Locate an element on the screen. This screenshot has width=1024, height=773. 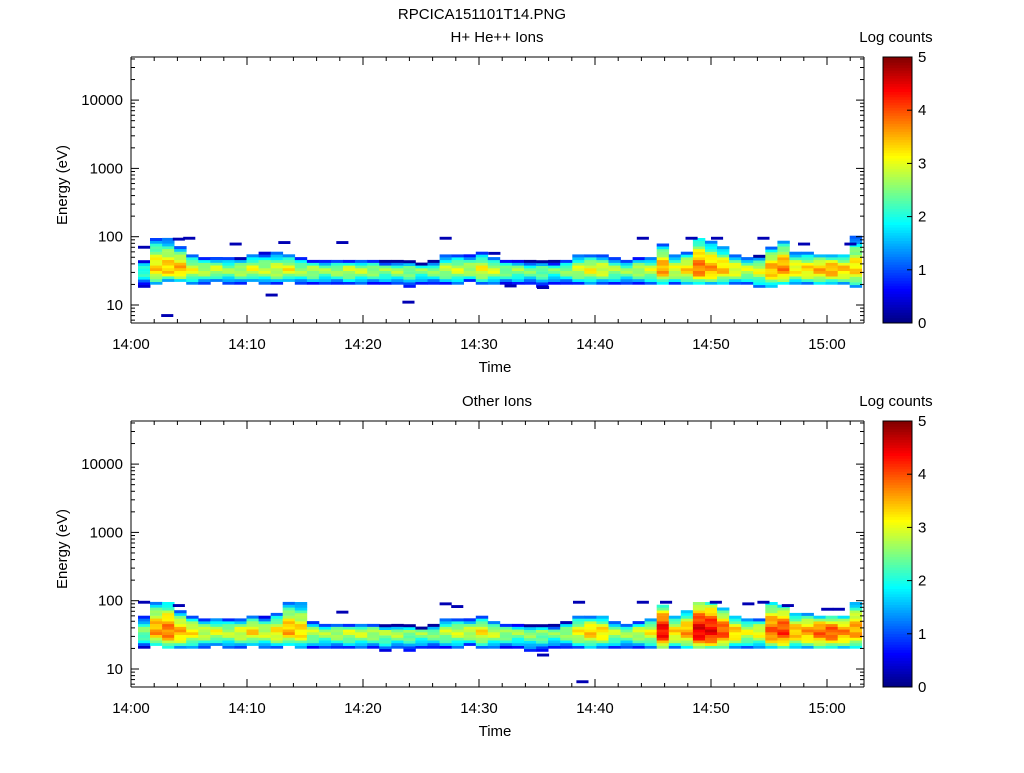
x-tick-label: 14:40 is located at coordinates (595, 708).